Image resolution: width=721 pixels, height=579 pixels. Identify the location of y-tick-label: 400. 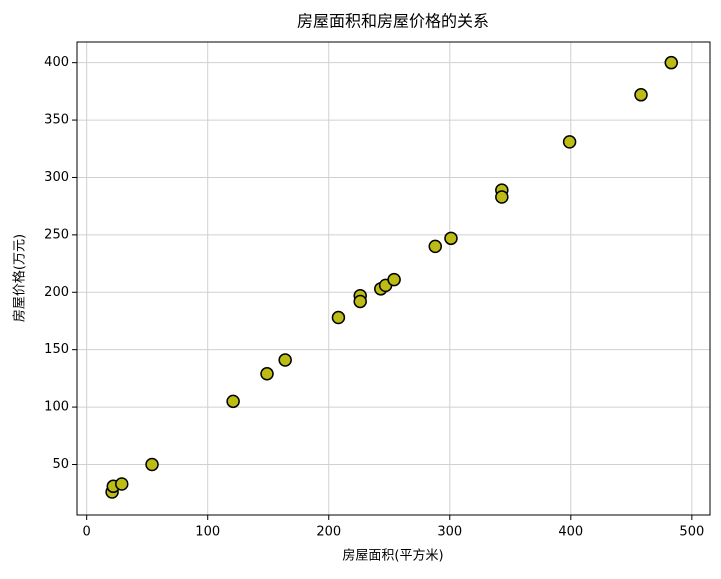
(56, 62).